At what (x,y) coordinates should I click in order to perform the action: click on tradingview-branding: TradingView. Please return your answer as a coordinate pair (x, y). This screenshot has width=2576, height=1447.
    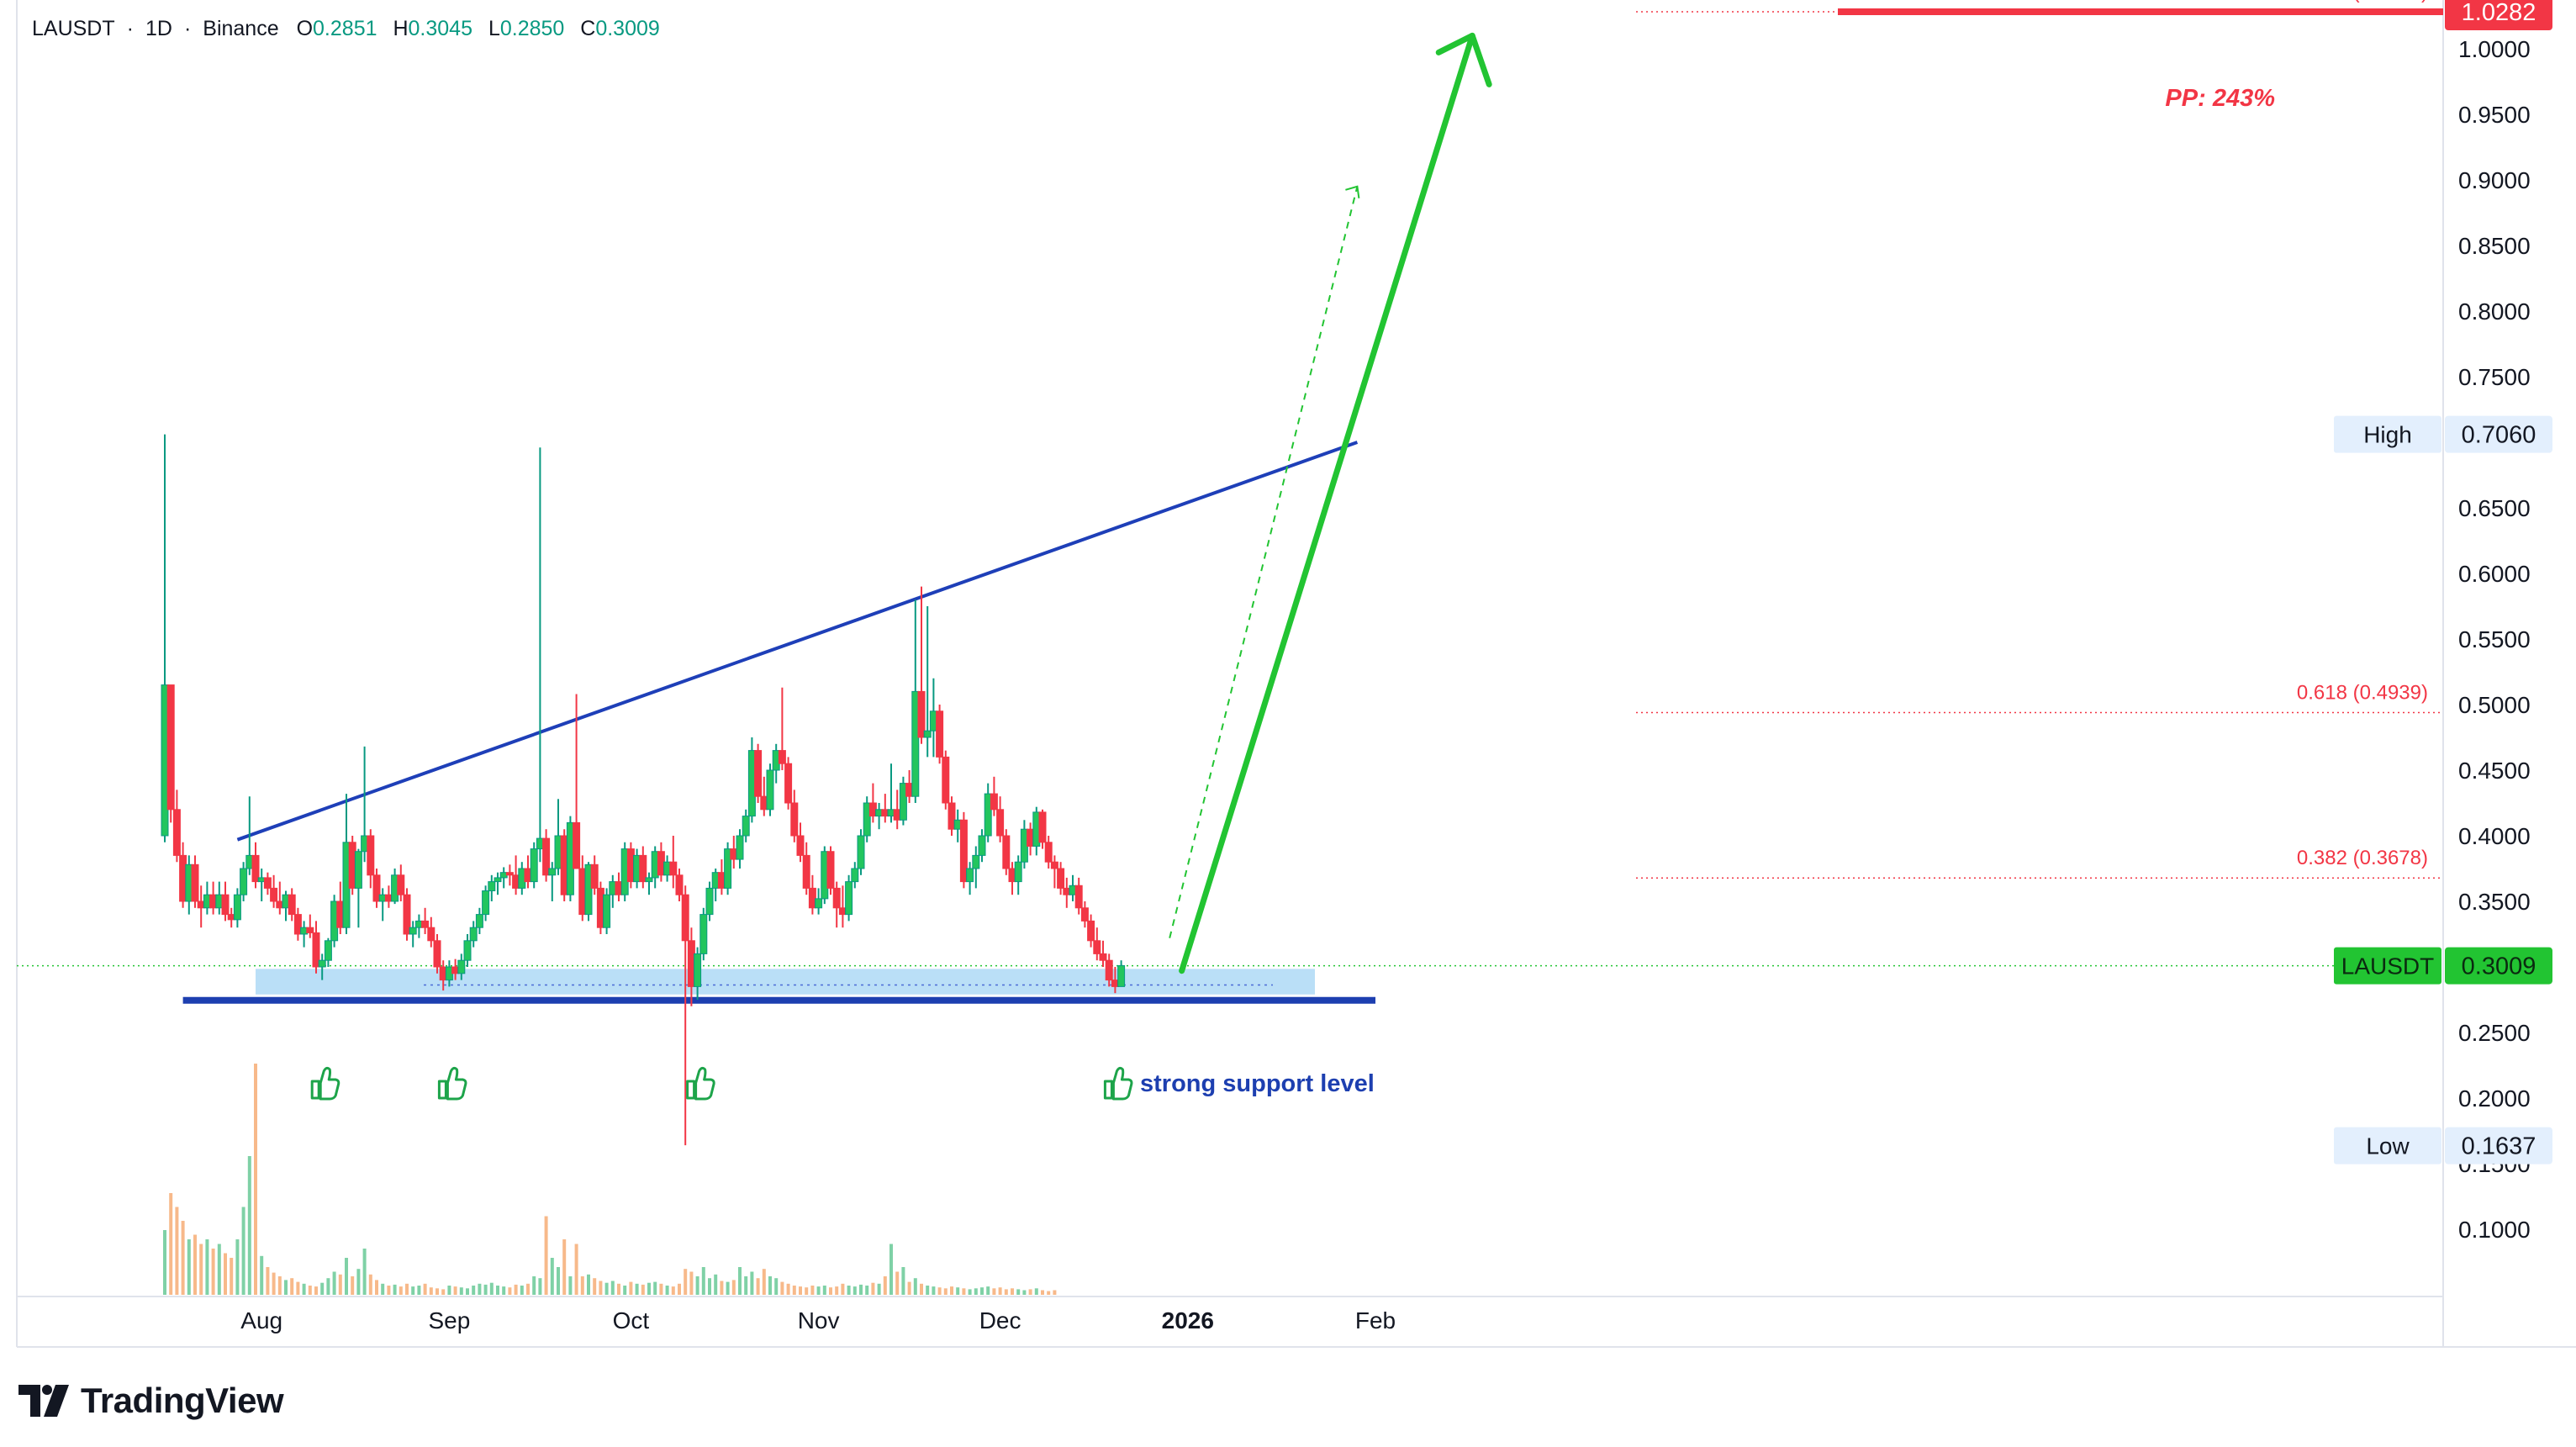
    Looking at the image, I should click on (151, 1400).